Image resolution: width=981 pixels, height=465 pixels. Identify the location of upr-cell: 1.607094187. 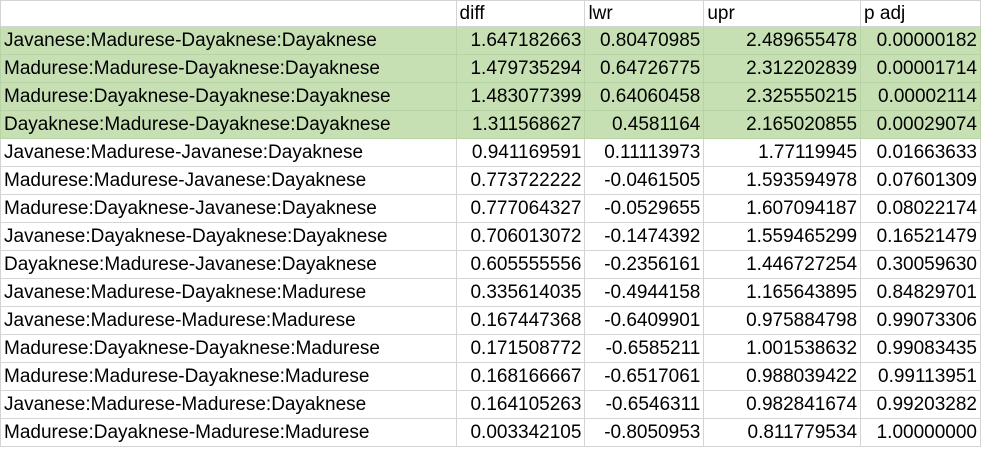
(782, 208).